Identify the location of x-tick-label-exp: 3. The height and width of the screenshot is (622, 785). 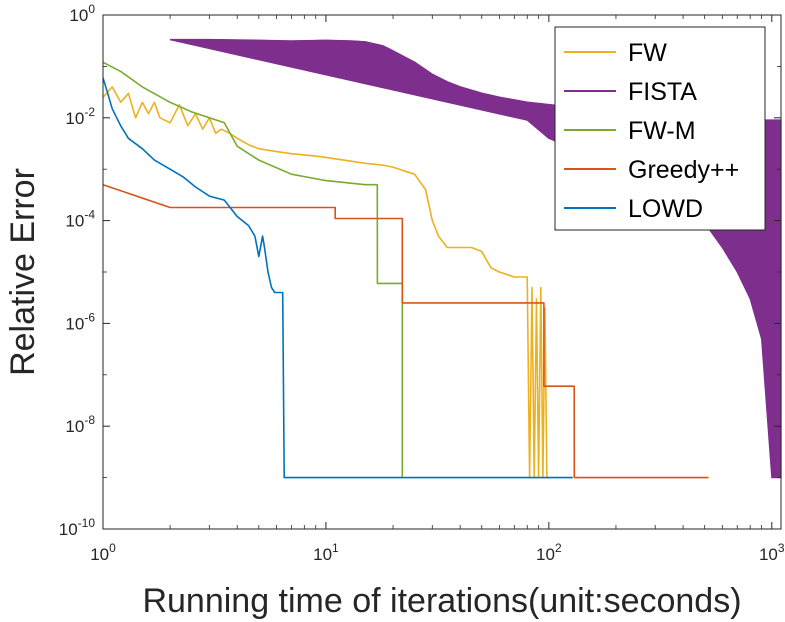
(781, 548).